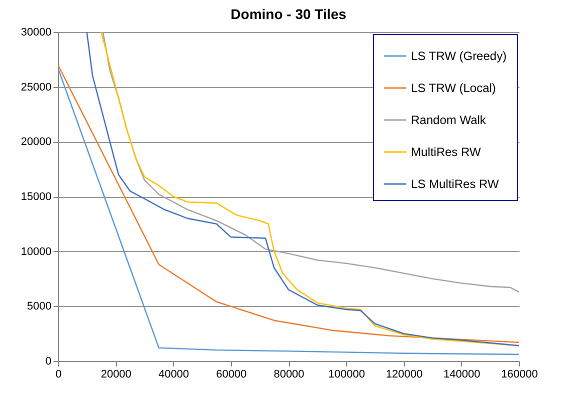 The width and height of the screenshot is (563, 404). I want to click on y-tick-label: 5000, so click(39, 306).